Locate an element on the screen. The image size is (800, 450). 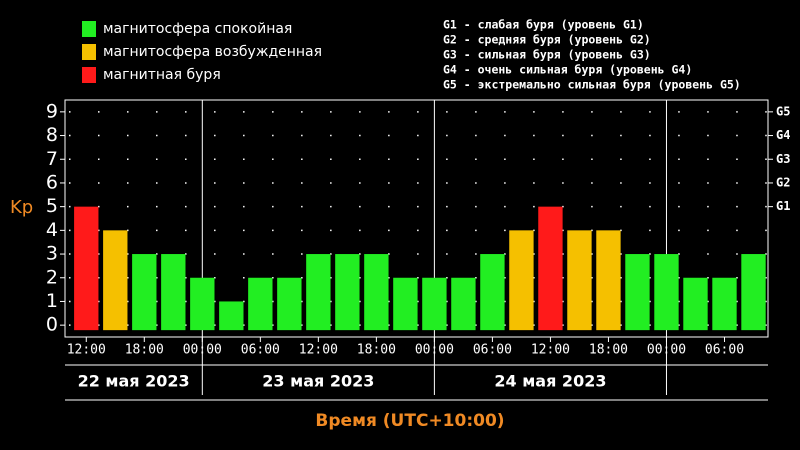
y2-tick-label: G5 is located at coordinates (783, 111).